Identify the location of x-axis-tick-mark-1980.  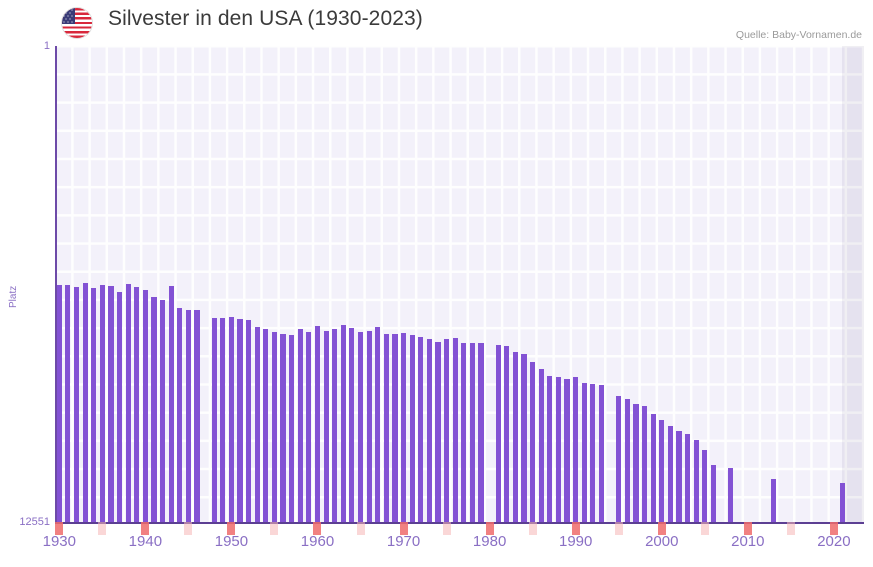
(489, 528).